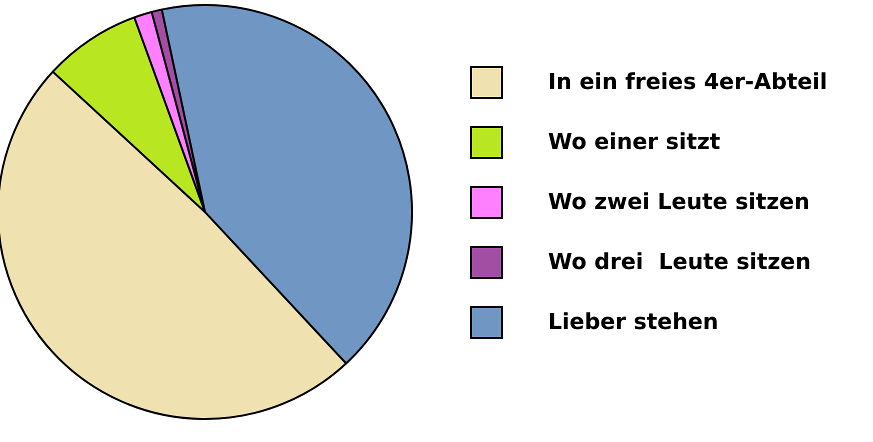 The image size is (873, 442). Describe the element at coordinates (633, 322) in the screenshot. I see `legend-label: Lieber stehen` at that location.